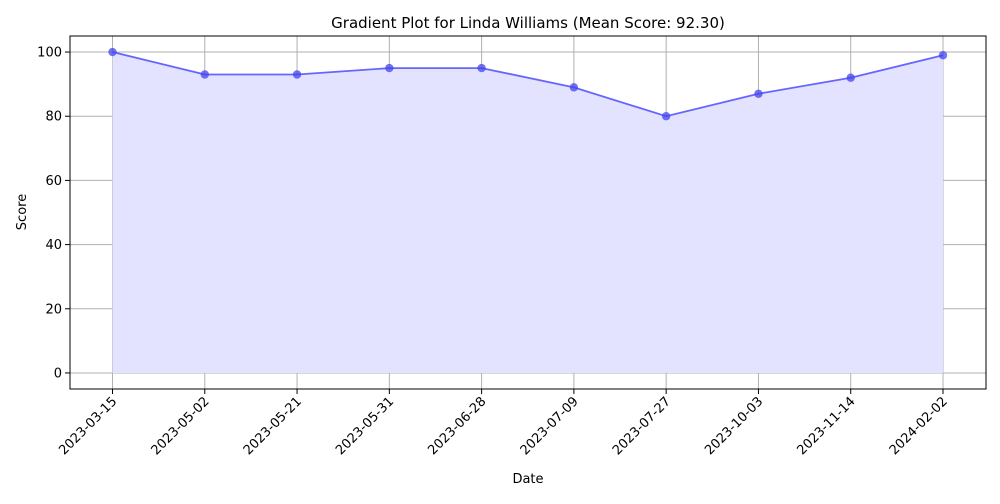 This screenshot has height=504, width=1000. I want to click on y-tick-label: 80, so click(53, 117).